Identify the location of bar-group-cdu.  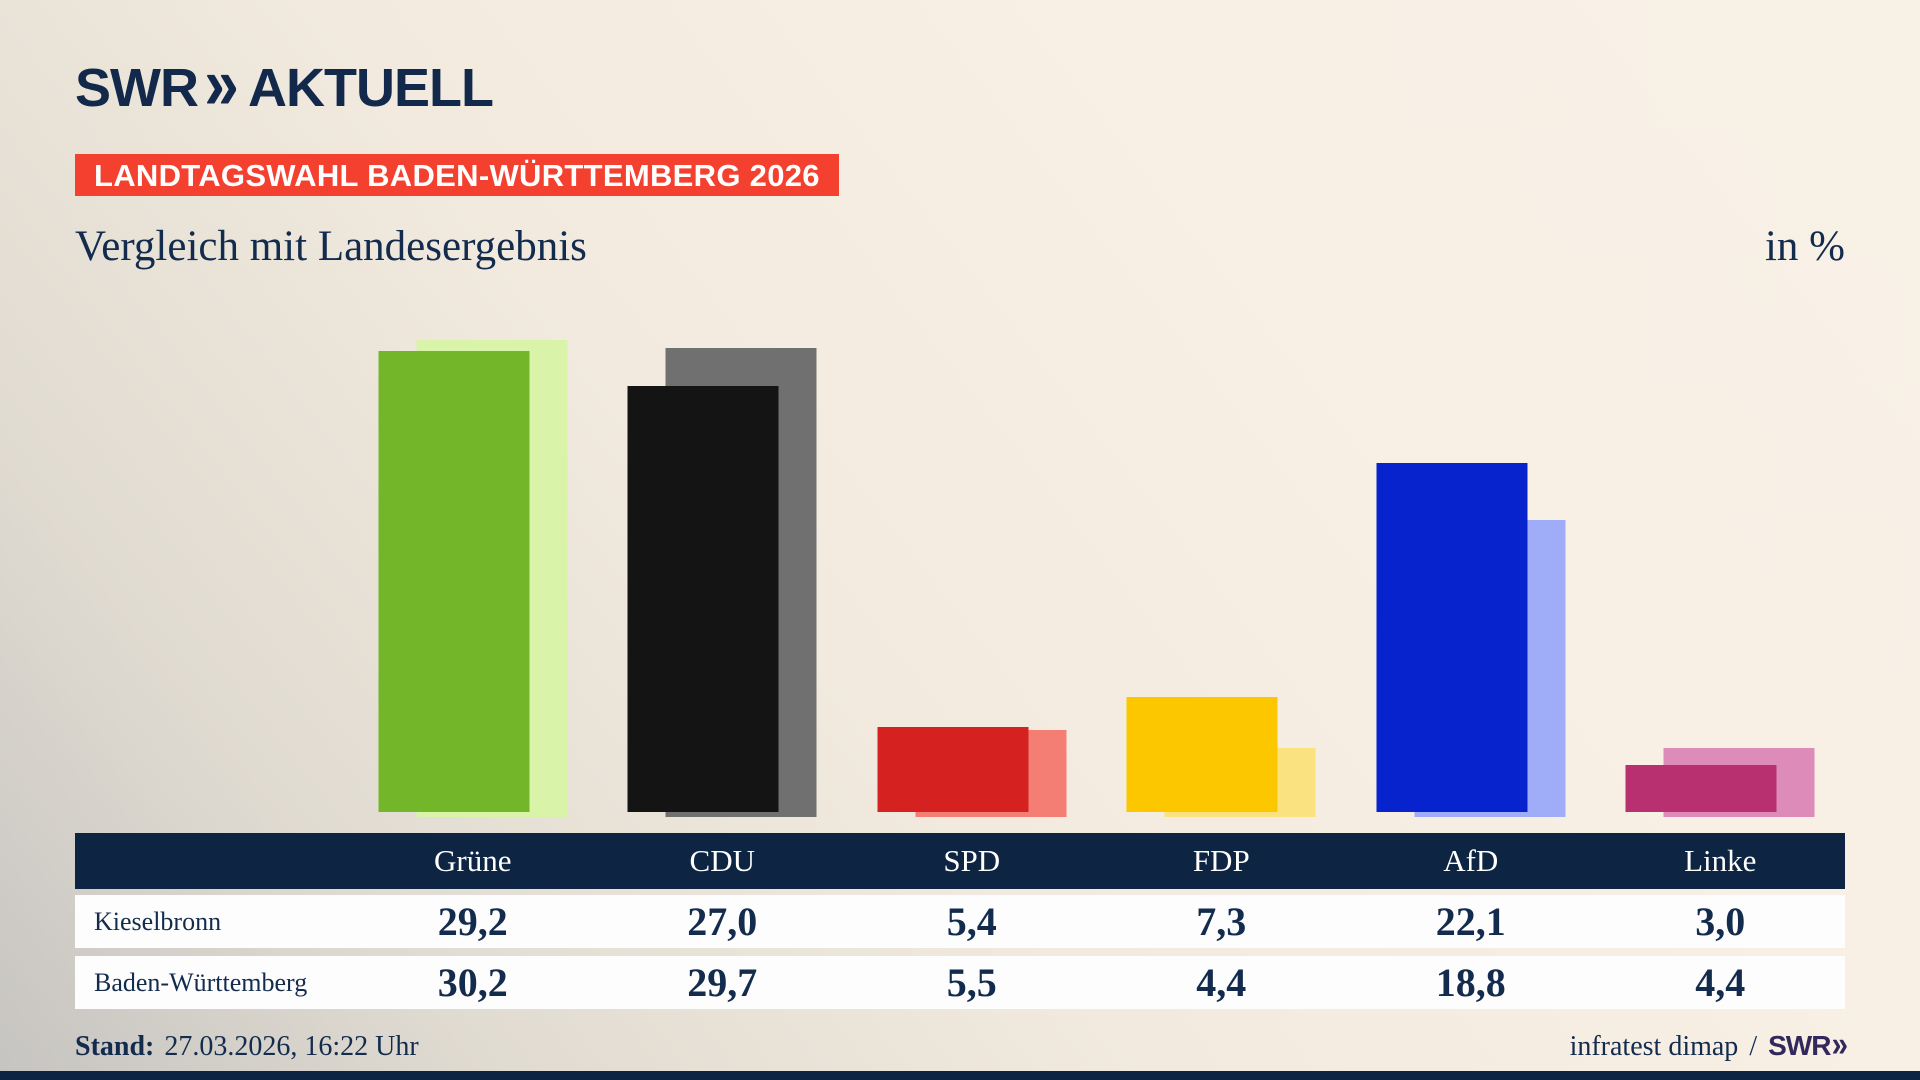
(723, 544).